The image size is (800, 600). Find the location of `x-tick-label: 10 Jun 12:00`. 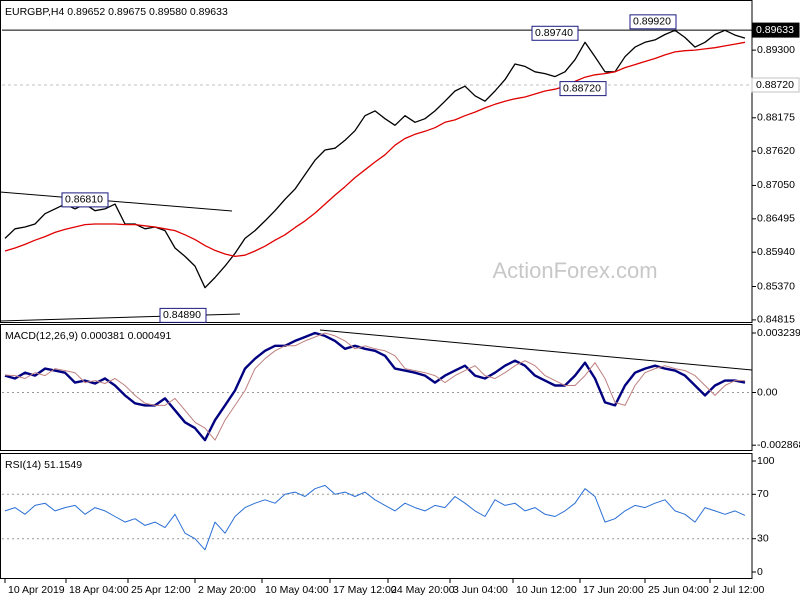

x-tick-label: 10 Jun 12:00 is located at coordinates (546, 590).